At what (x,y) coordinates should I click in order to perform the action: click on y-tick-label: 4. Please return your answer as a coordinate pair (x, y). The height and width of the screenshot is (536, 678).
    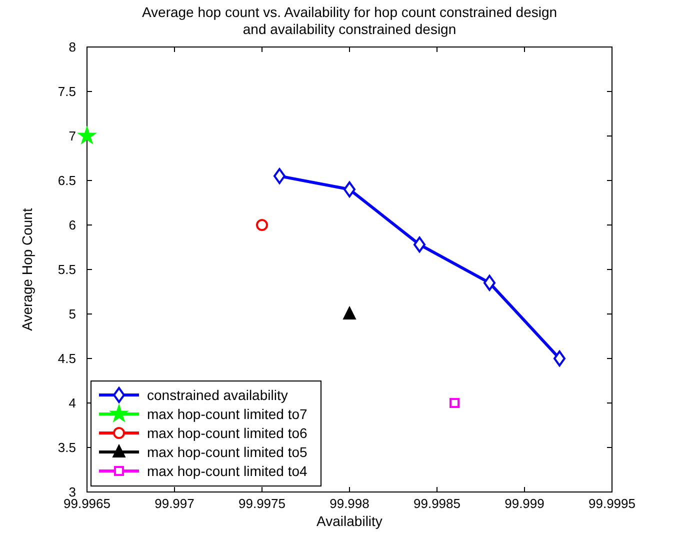
    Looking at the image, I should click on (72, 403).